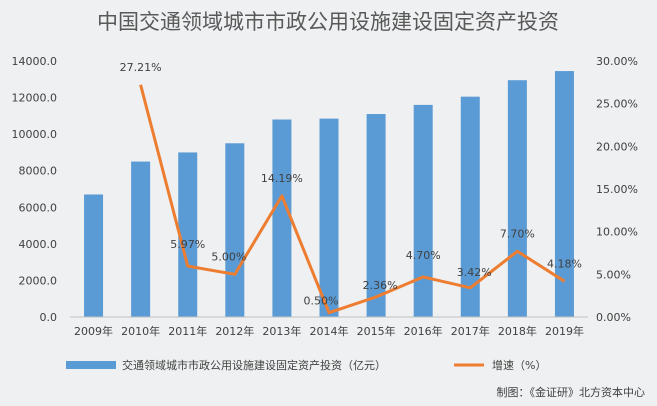 The image size is (657, 406). Describe the element at coordinates (617, 61) in the screenshot. I see `right-tick-label: 30.00%` at that location.